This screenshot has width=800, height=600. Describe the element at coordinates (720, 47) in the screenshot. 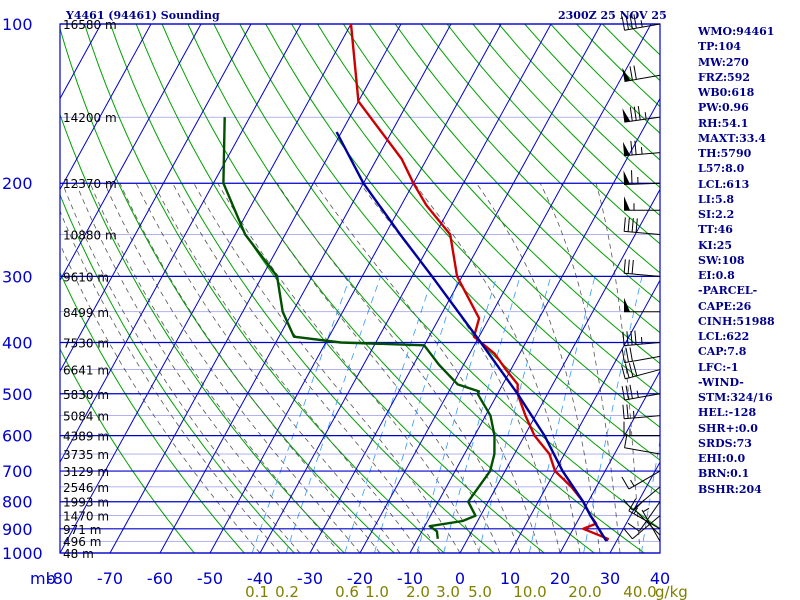

I see `stat-item: TP:104` at that location.